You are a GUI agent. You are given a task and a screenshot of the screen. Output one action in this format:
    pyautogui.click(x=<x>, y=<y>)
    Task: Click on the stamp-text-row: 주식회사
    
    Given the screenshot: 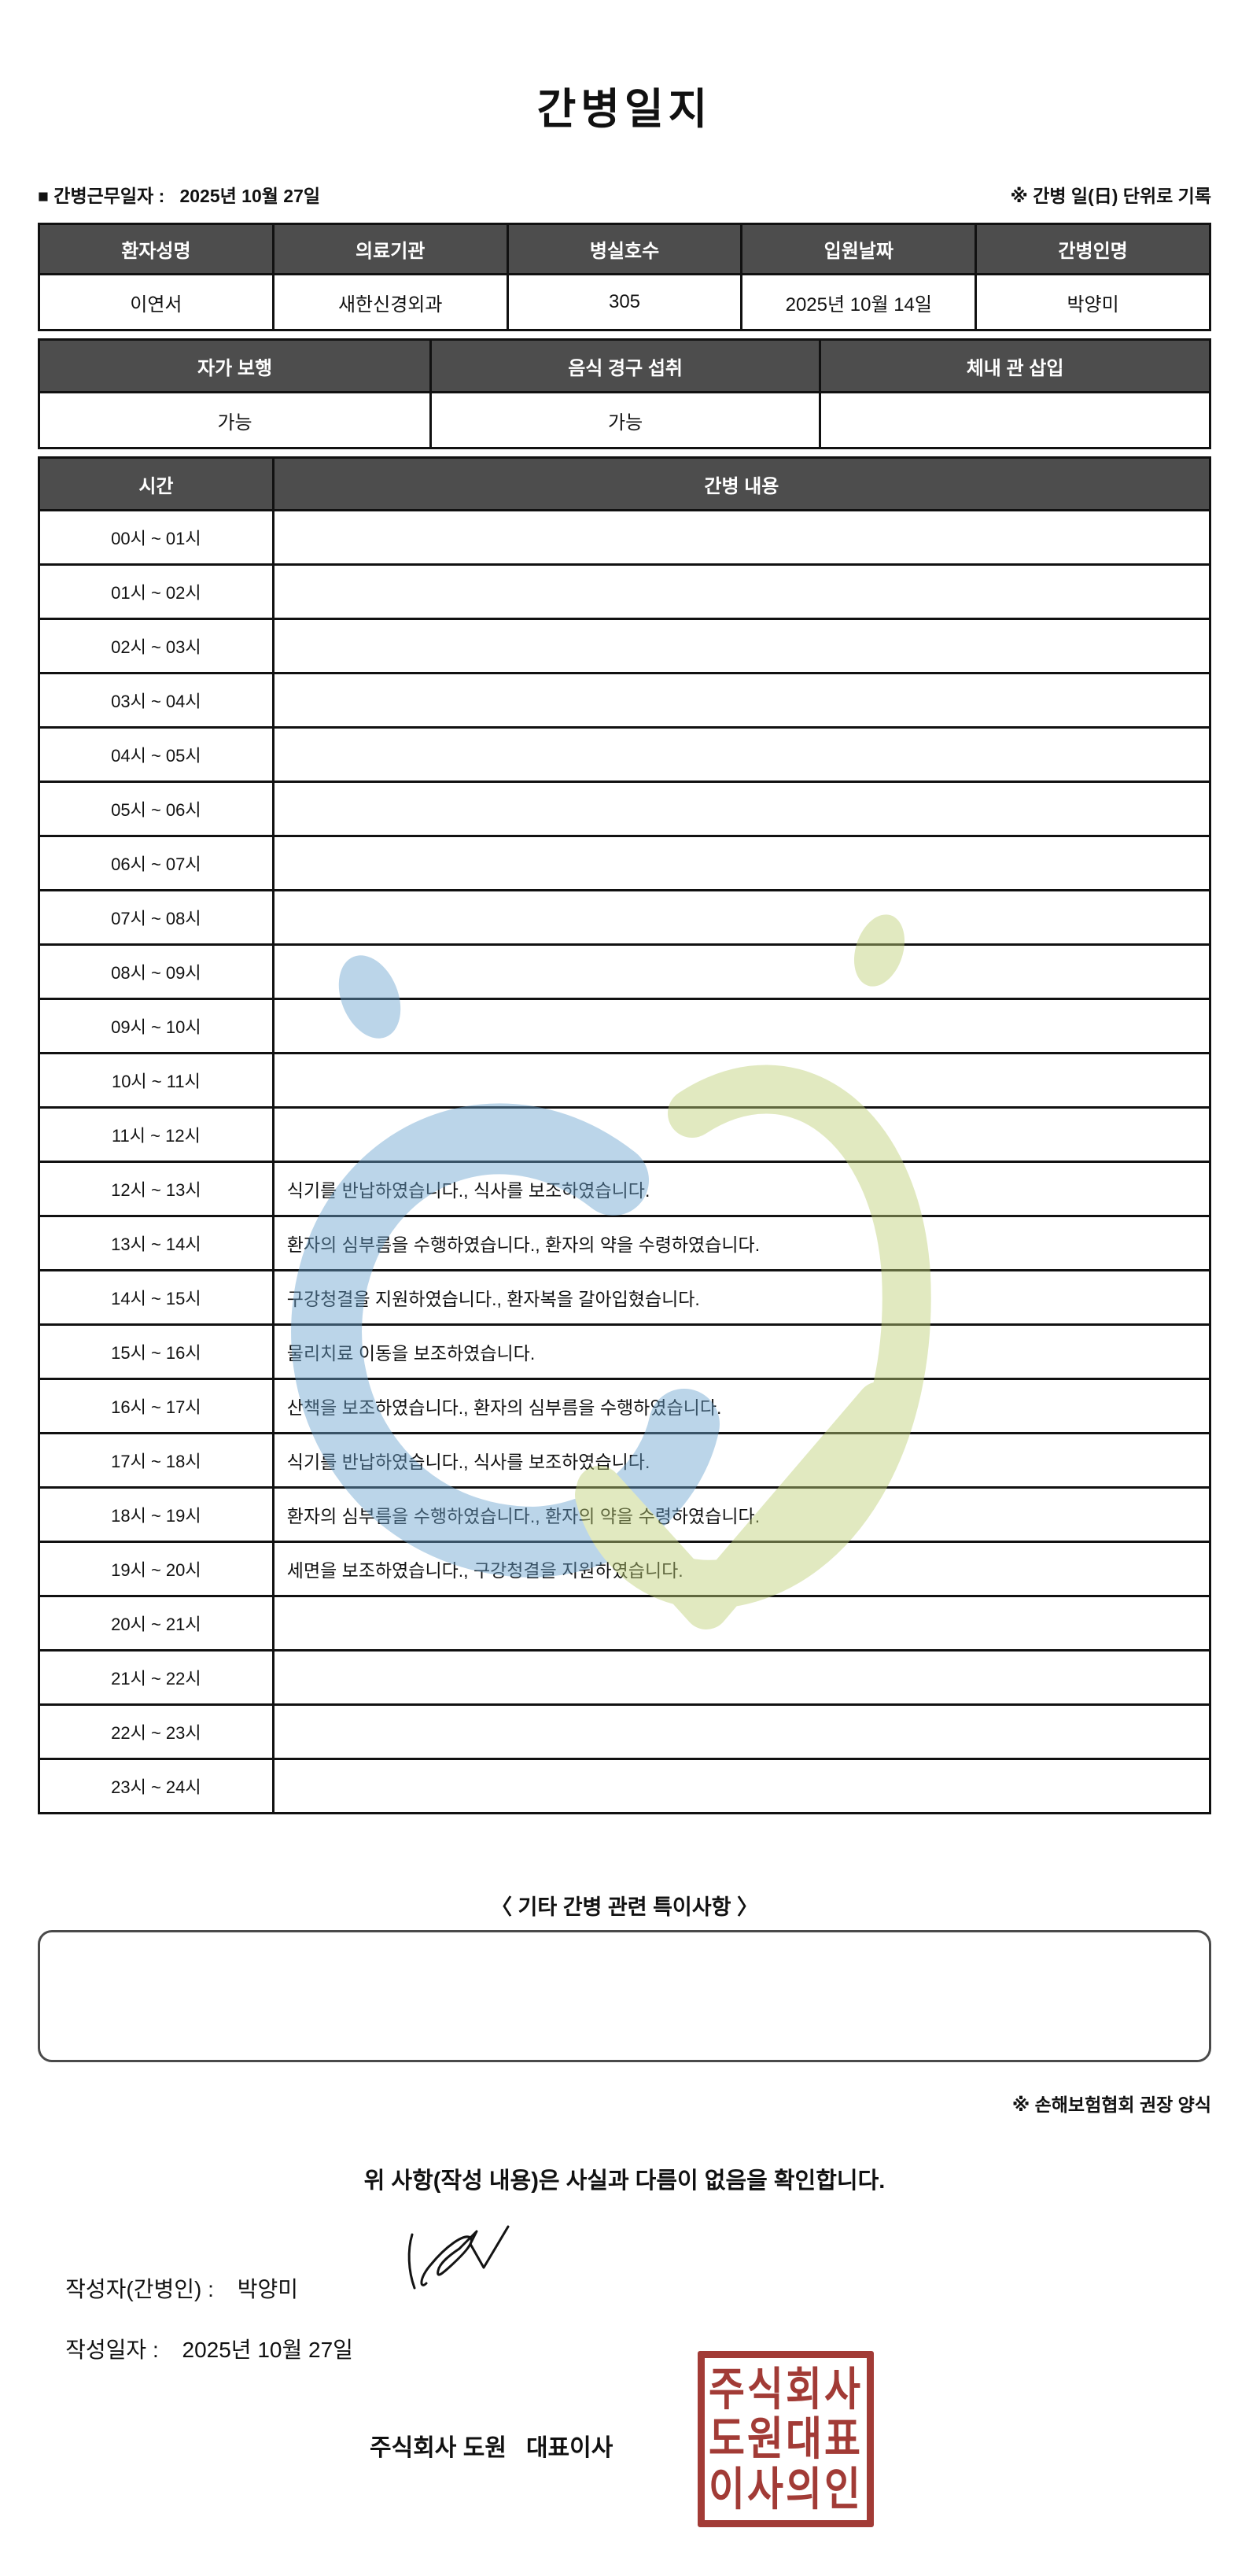 What is the action you would take?
    pyautogui.click(x=786, y=2389)
    